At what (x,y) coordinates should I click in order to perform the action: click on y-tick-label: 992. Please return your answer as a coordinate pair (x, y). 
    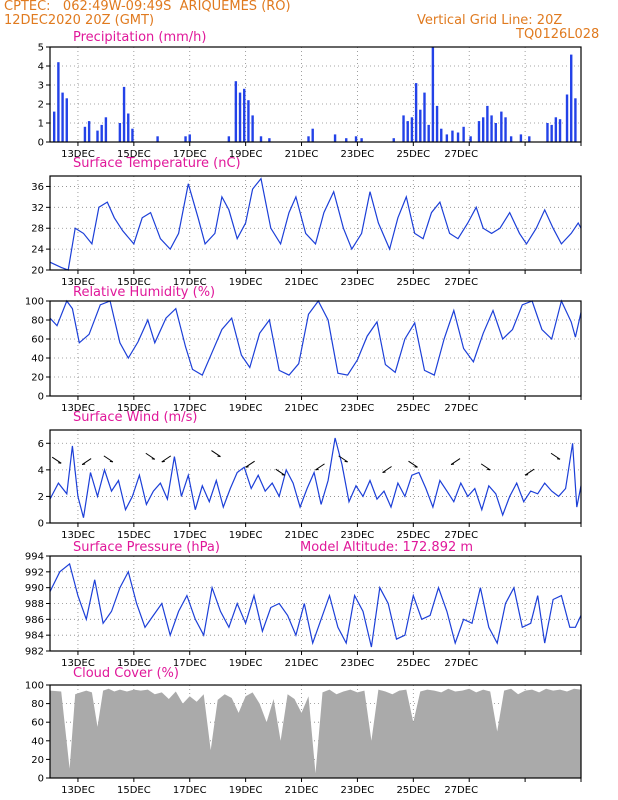
    Looking at the image, I should click on (34, 572).